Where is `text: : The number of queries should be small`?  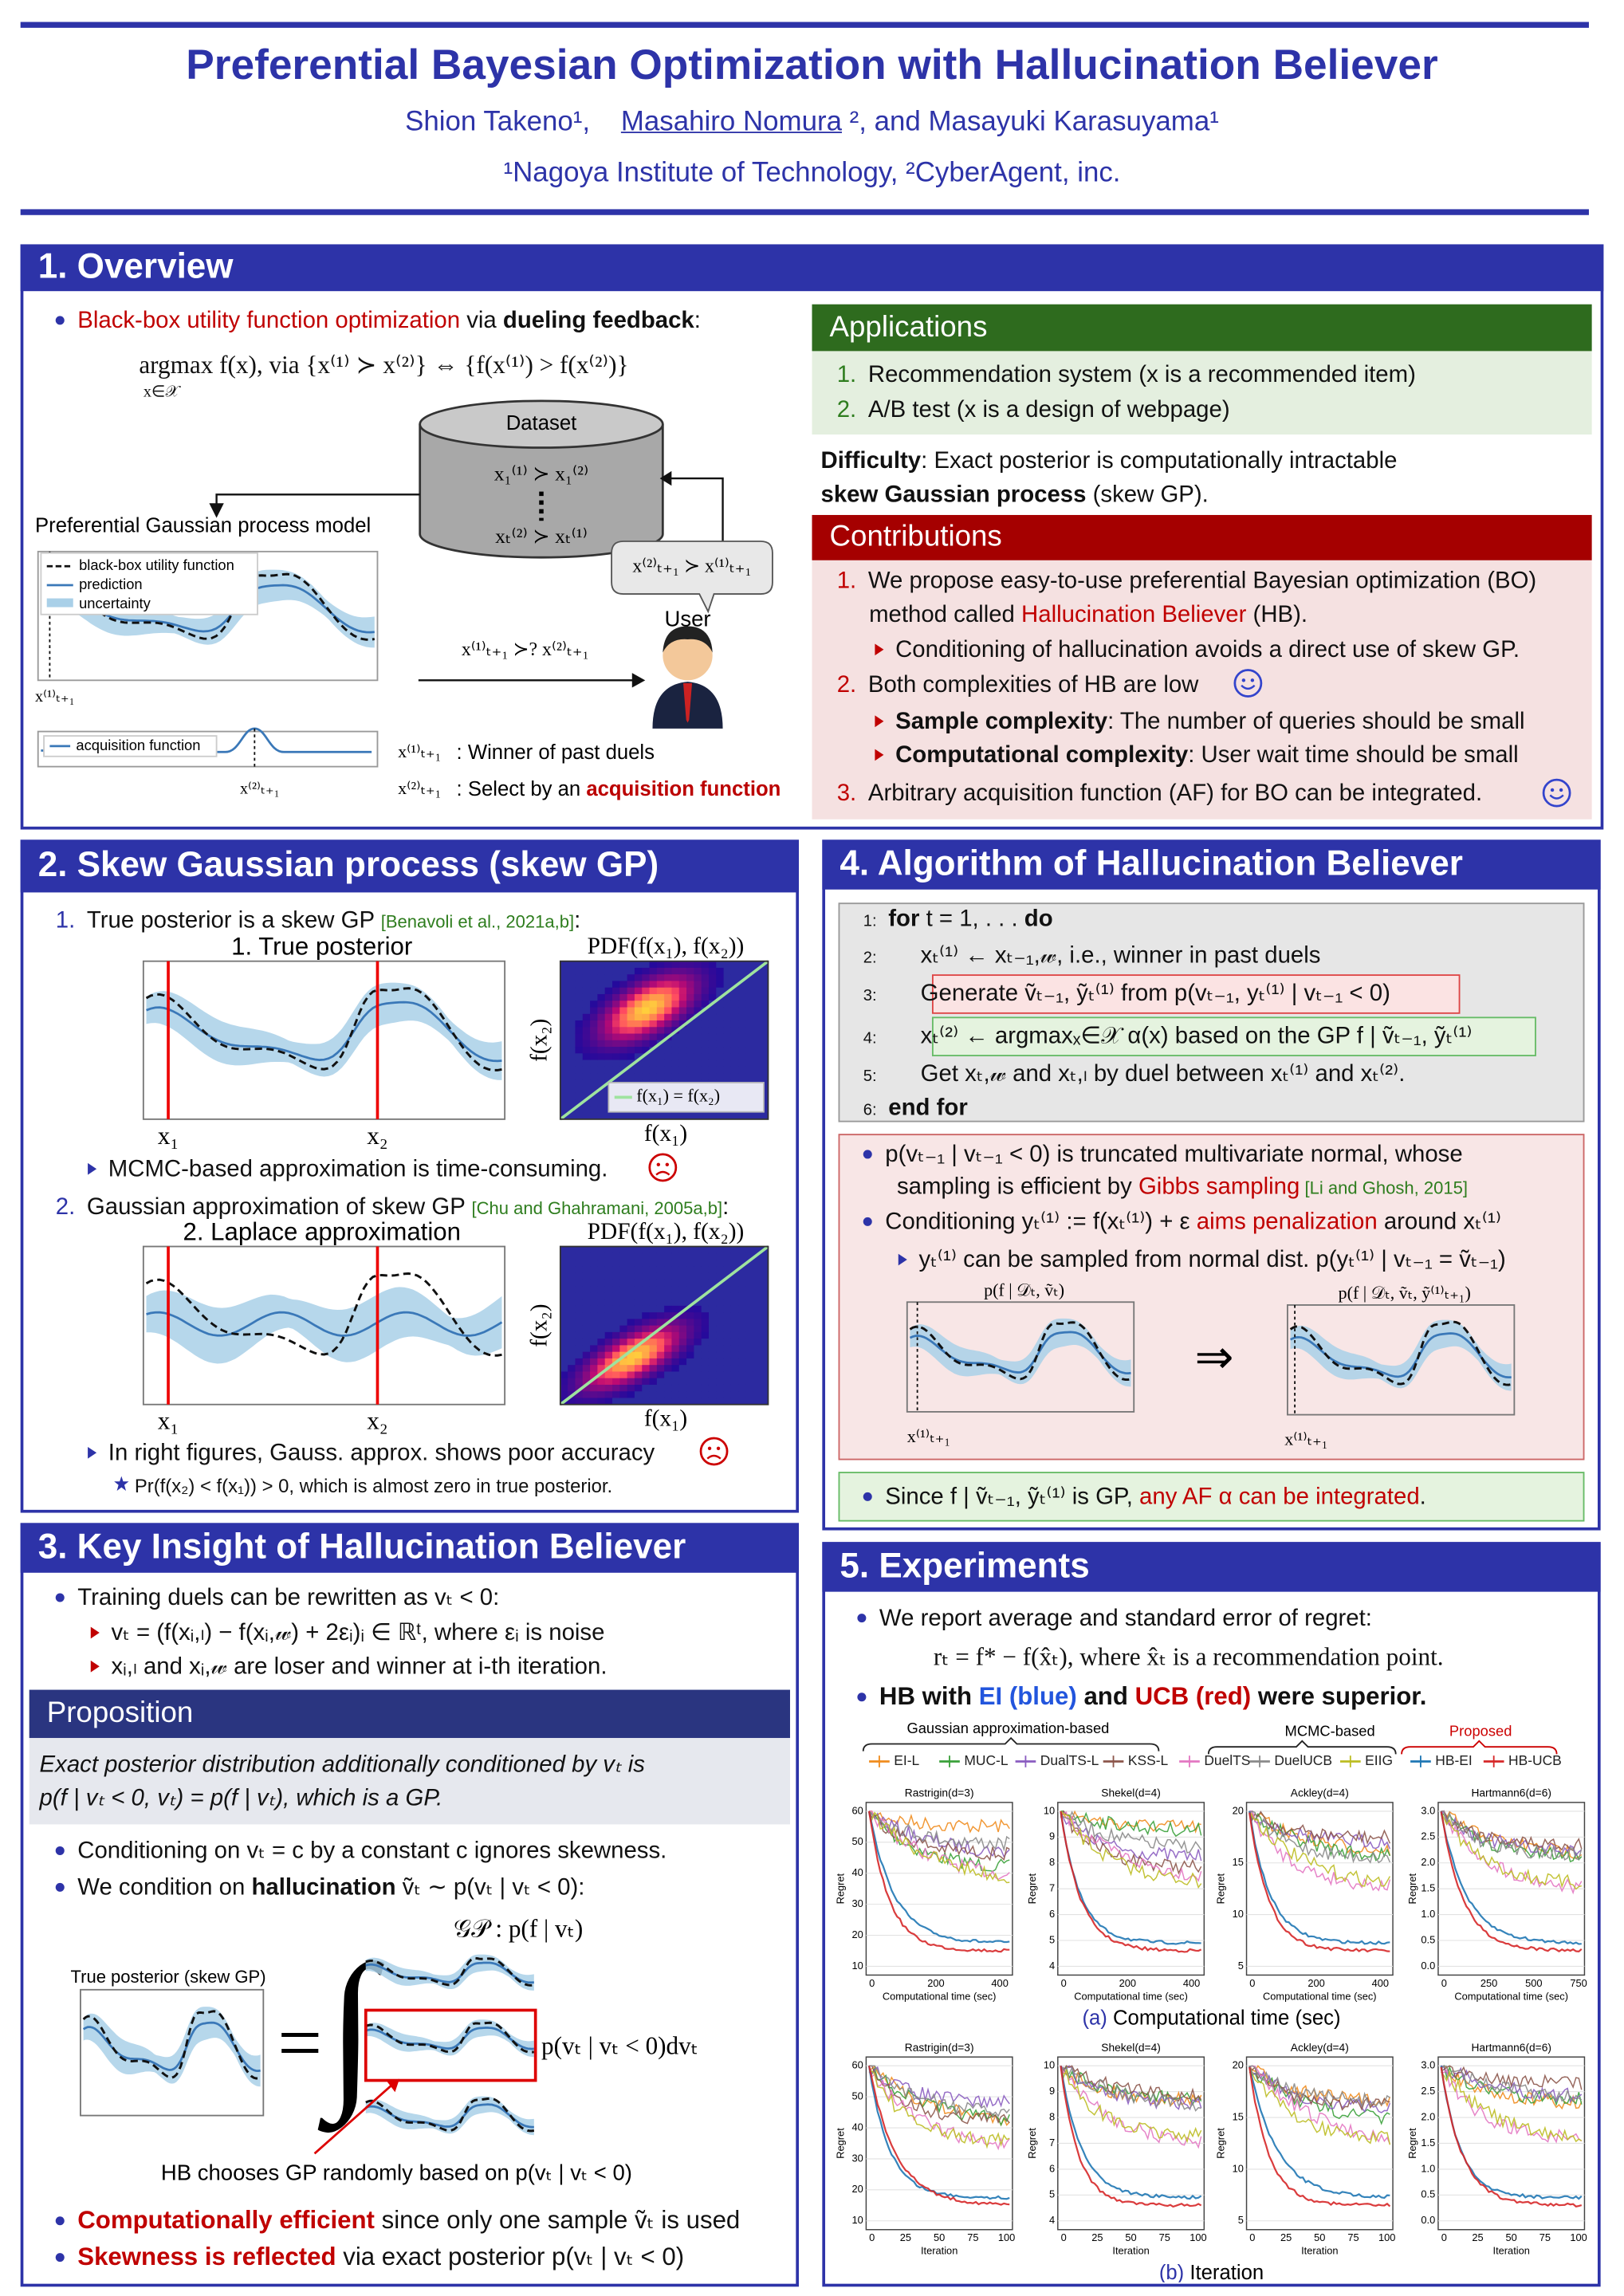 text: : The number of queries should be small is located at coordinates (1316, 722).